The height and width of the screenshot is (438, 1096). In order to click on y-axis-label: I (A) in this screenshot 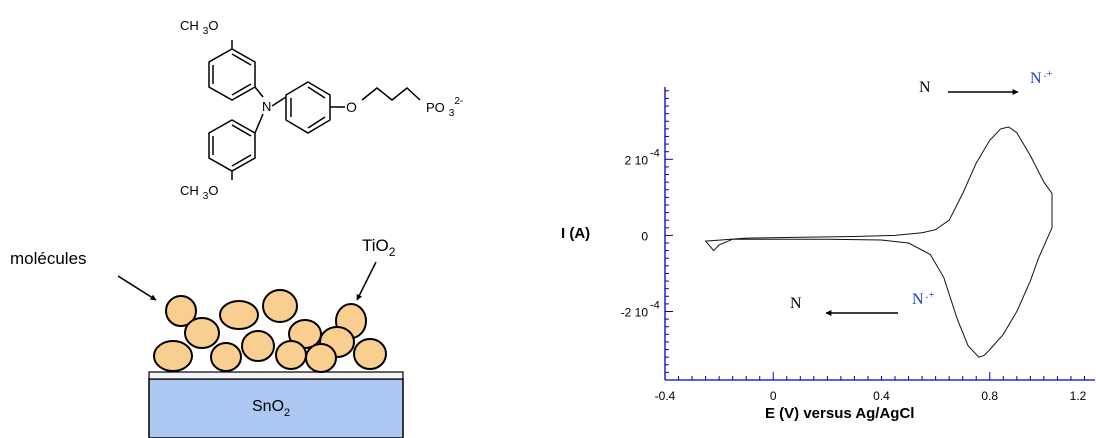, I will do `click(575, 233)`.